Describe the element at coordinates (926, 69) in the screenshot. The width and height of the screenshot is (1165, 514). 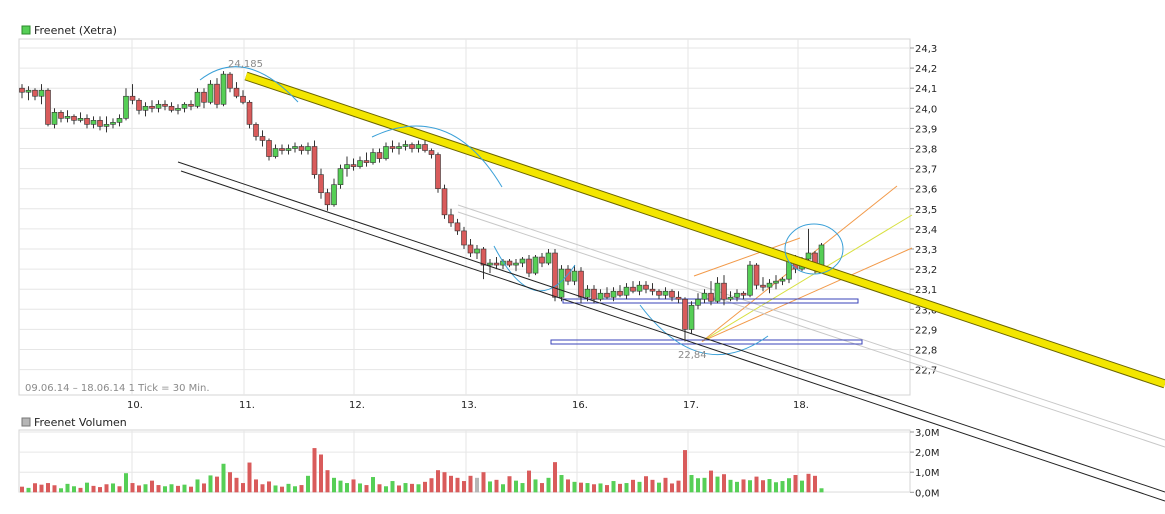
I see `price-y-tick-label: 24,2` at that location.